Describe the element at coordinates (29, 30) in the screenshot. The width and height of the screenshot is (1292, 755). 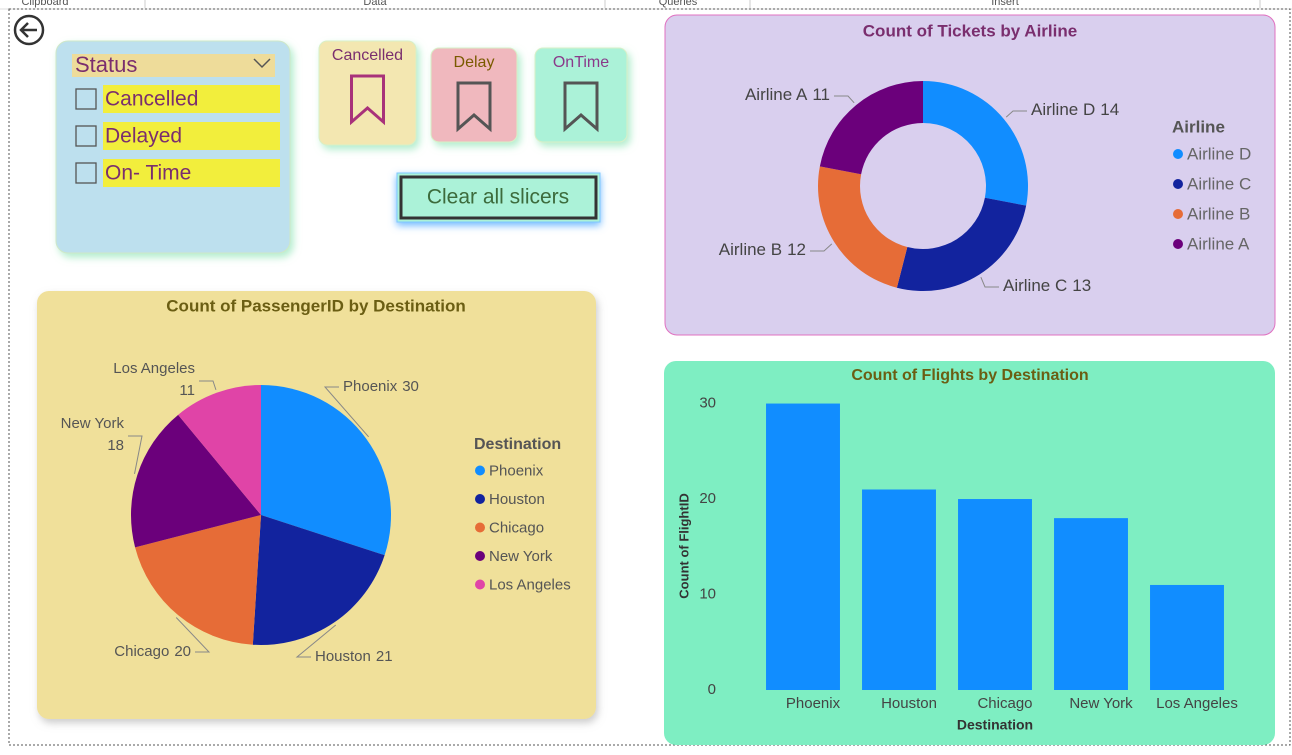
I see `back-button` at that location.